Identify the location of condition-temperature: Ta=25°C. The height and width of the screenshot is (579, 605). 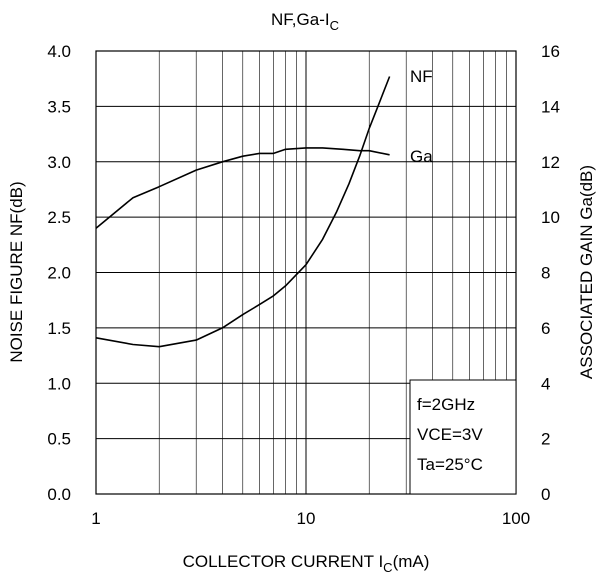
(450, 464).